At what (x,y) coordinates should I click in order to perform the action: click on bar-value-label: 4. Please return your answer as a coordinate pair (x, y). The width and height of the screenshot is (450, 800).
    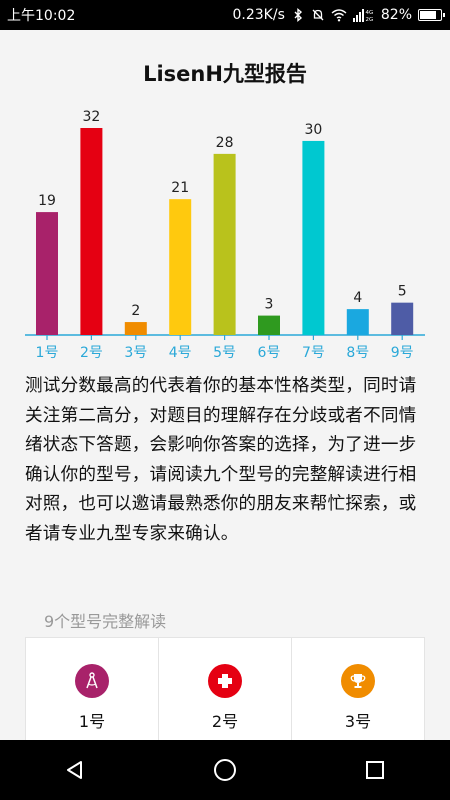
    Looking at the image, I should click on (357, 298).